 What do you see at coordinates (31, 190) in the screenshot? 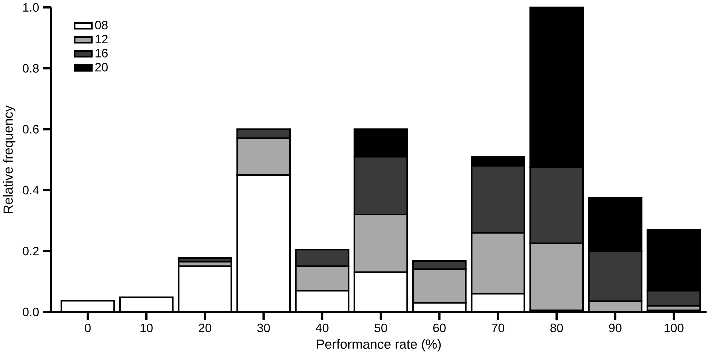
I see `y-tick-label: 0.4` at bounding box center [31, 190].